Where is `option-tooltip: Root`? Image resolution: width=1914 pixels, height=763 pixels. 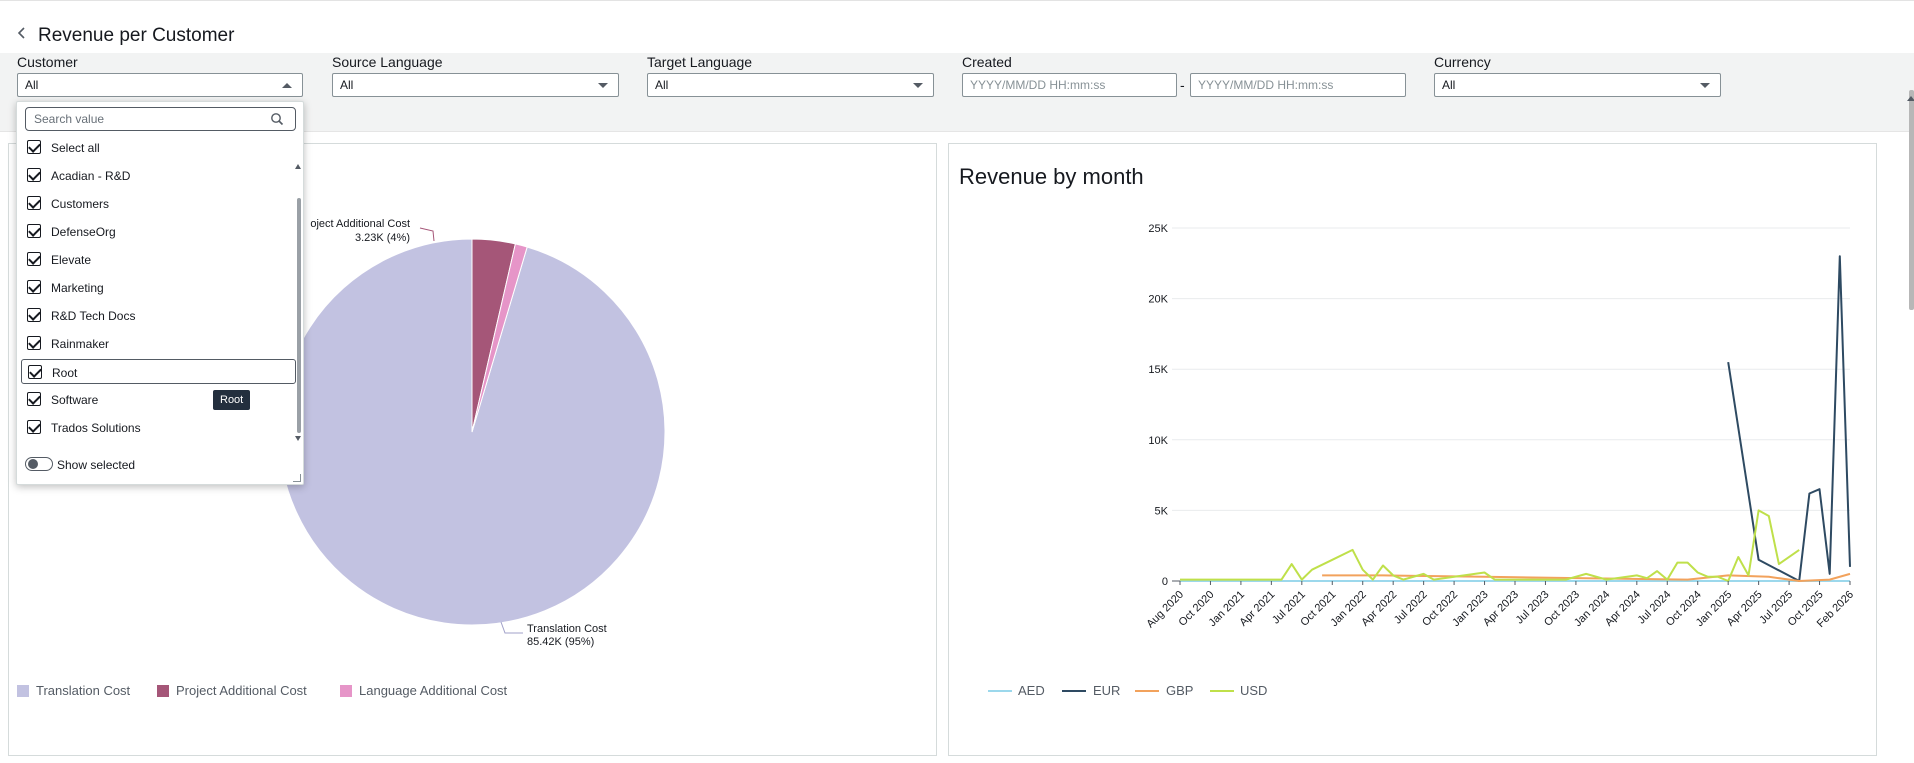
option-tooltip: Root is located at coordinates (232, 400).